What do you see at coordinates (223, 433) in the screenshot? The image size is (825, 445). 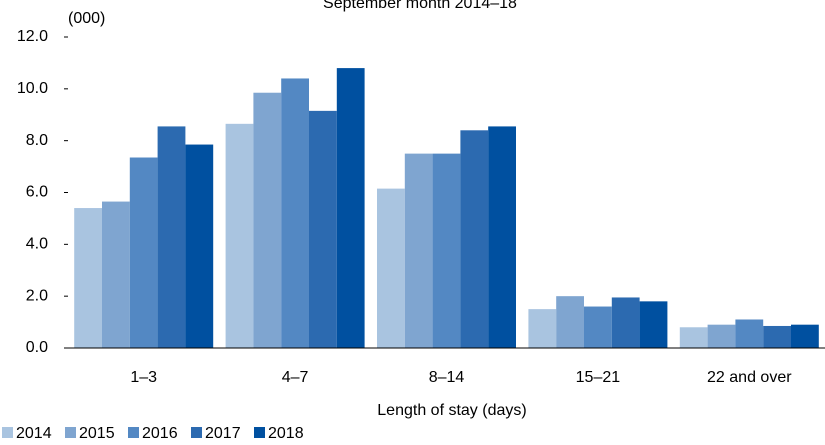 I see `legend-label: 2017` at bounding box center [223, 433].